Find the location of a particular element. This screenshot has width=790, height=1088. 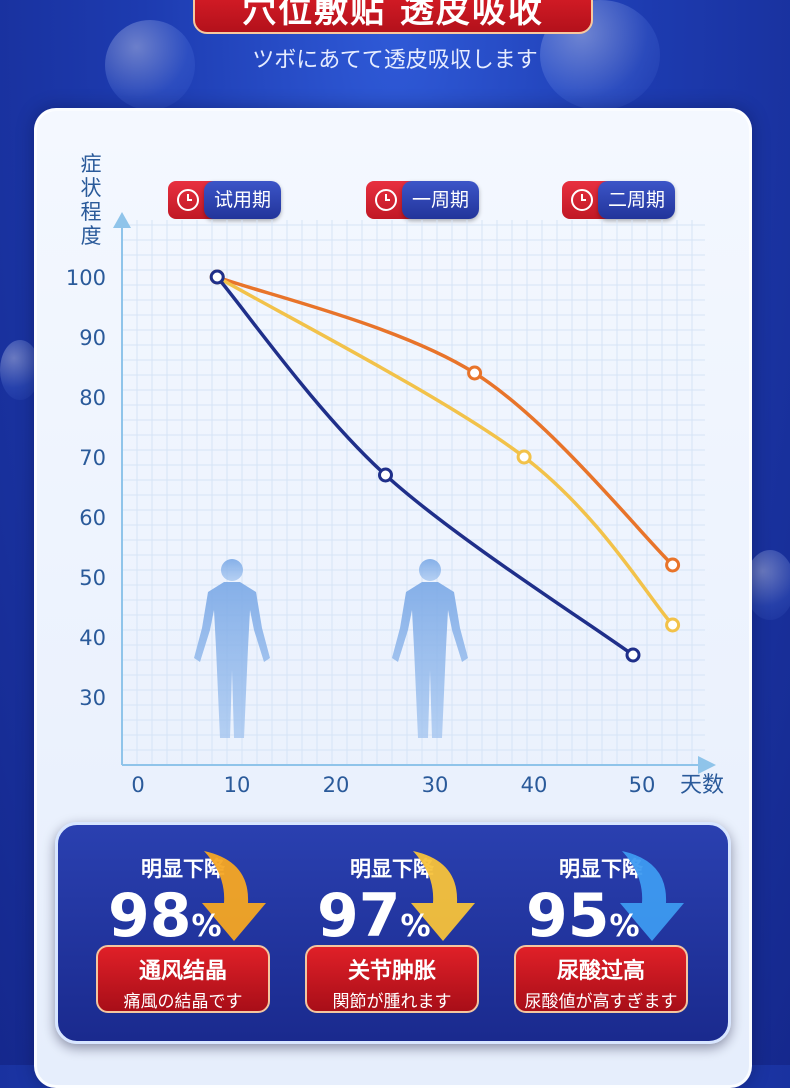

tag-trial-period: 试用期 is located at coordinates (233, 200).